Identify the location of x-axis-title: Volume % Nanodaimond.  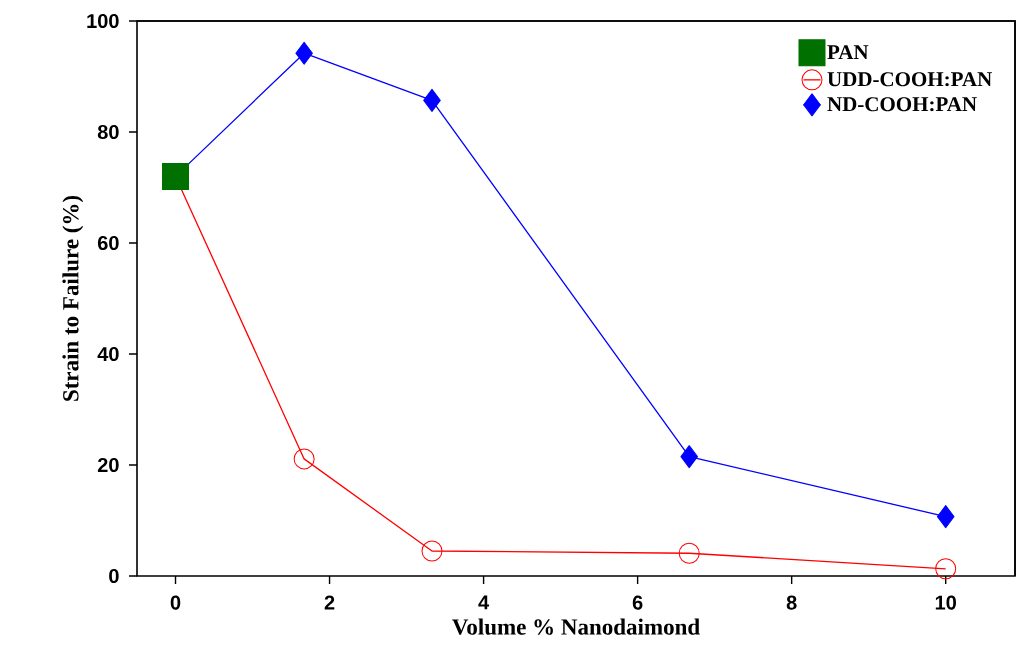
(576, 626).